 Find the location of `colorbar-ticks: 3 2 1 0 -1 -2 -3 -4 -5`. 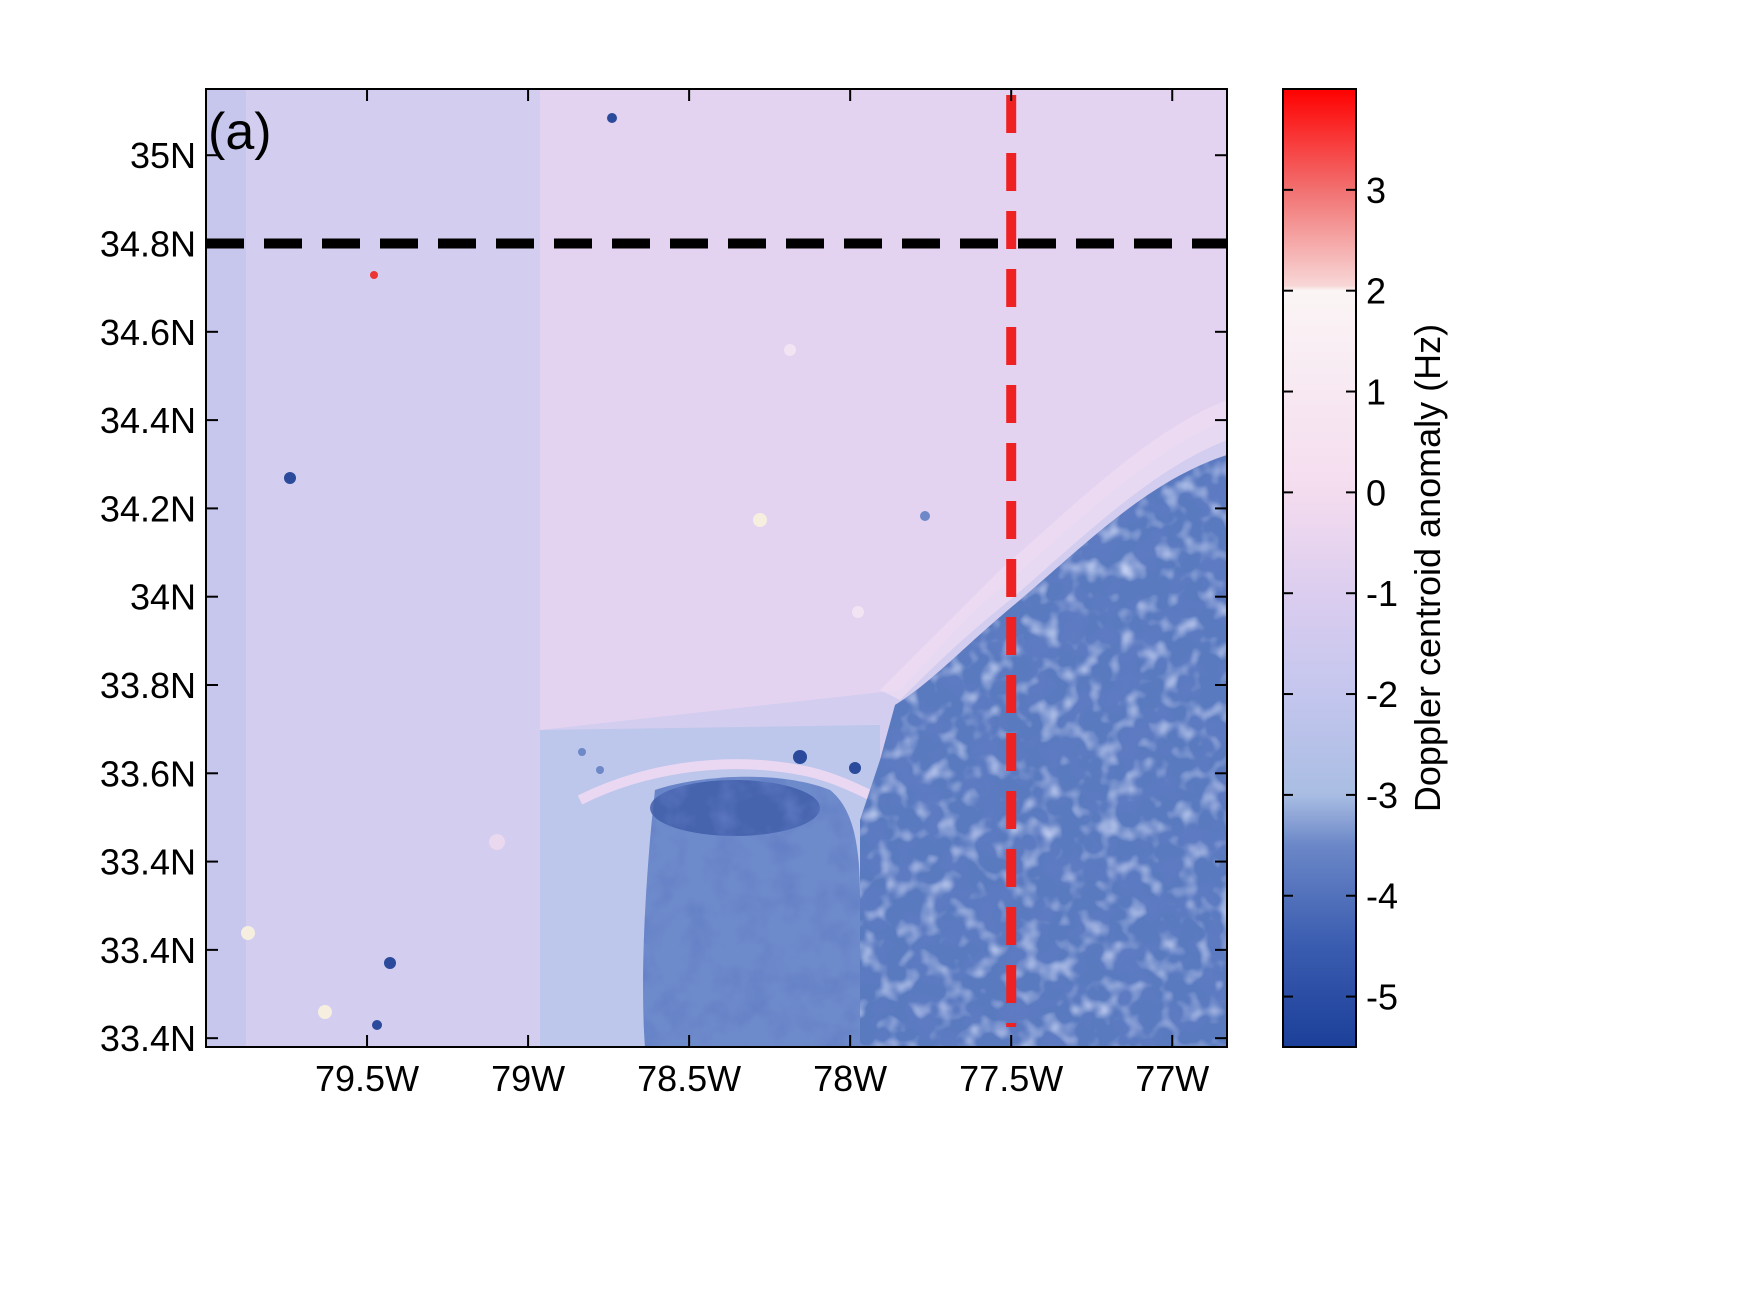

colorbar-ticks: 3 2 1 0 -1 -2 -3 -4 -5 is located at coordinates (1340, 594).